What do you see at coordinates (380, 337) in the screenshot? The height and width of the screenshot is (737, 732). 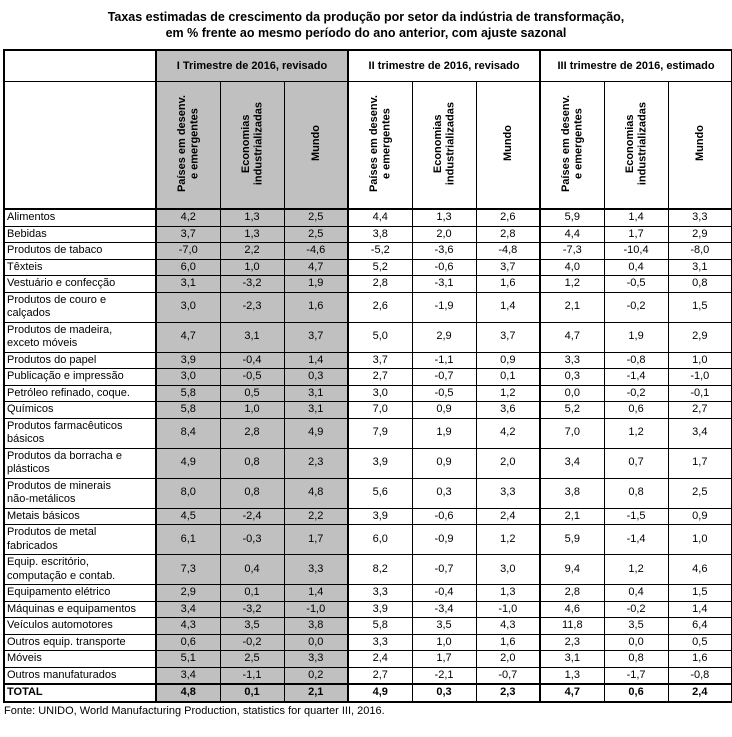 I see `value-cell: 5,0` at bounding box center [380, 337].